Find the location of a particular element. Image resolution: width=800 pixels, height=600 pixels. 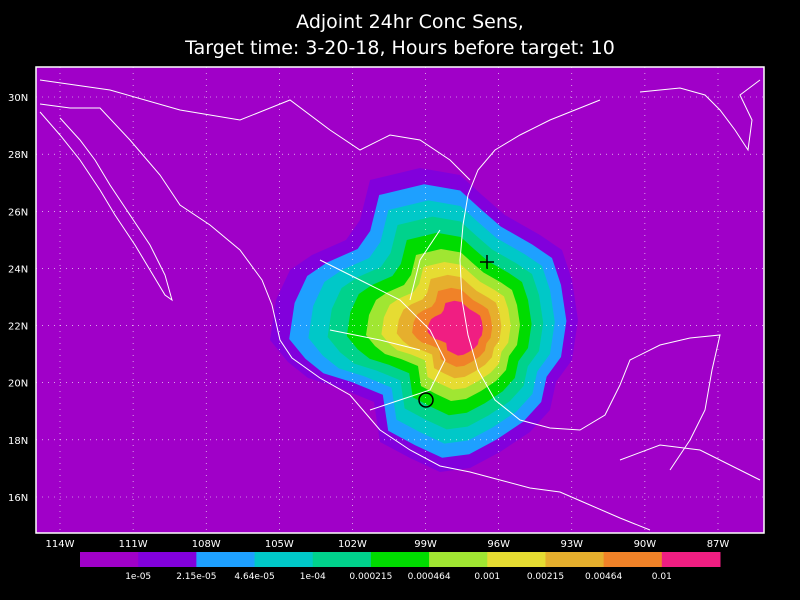

colorbar-label: 0.01 is located at coordinates (662, 577).